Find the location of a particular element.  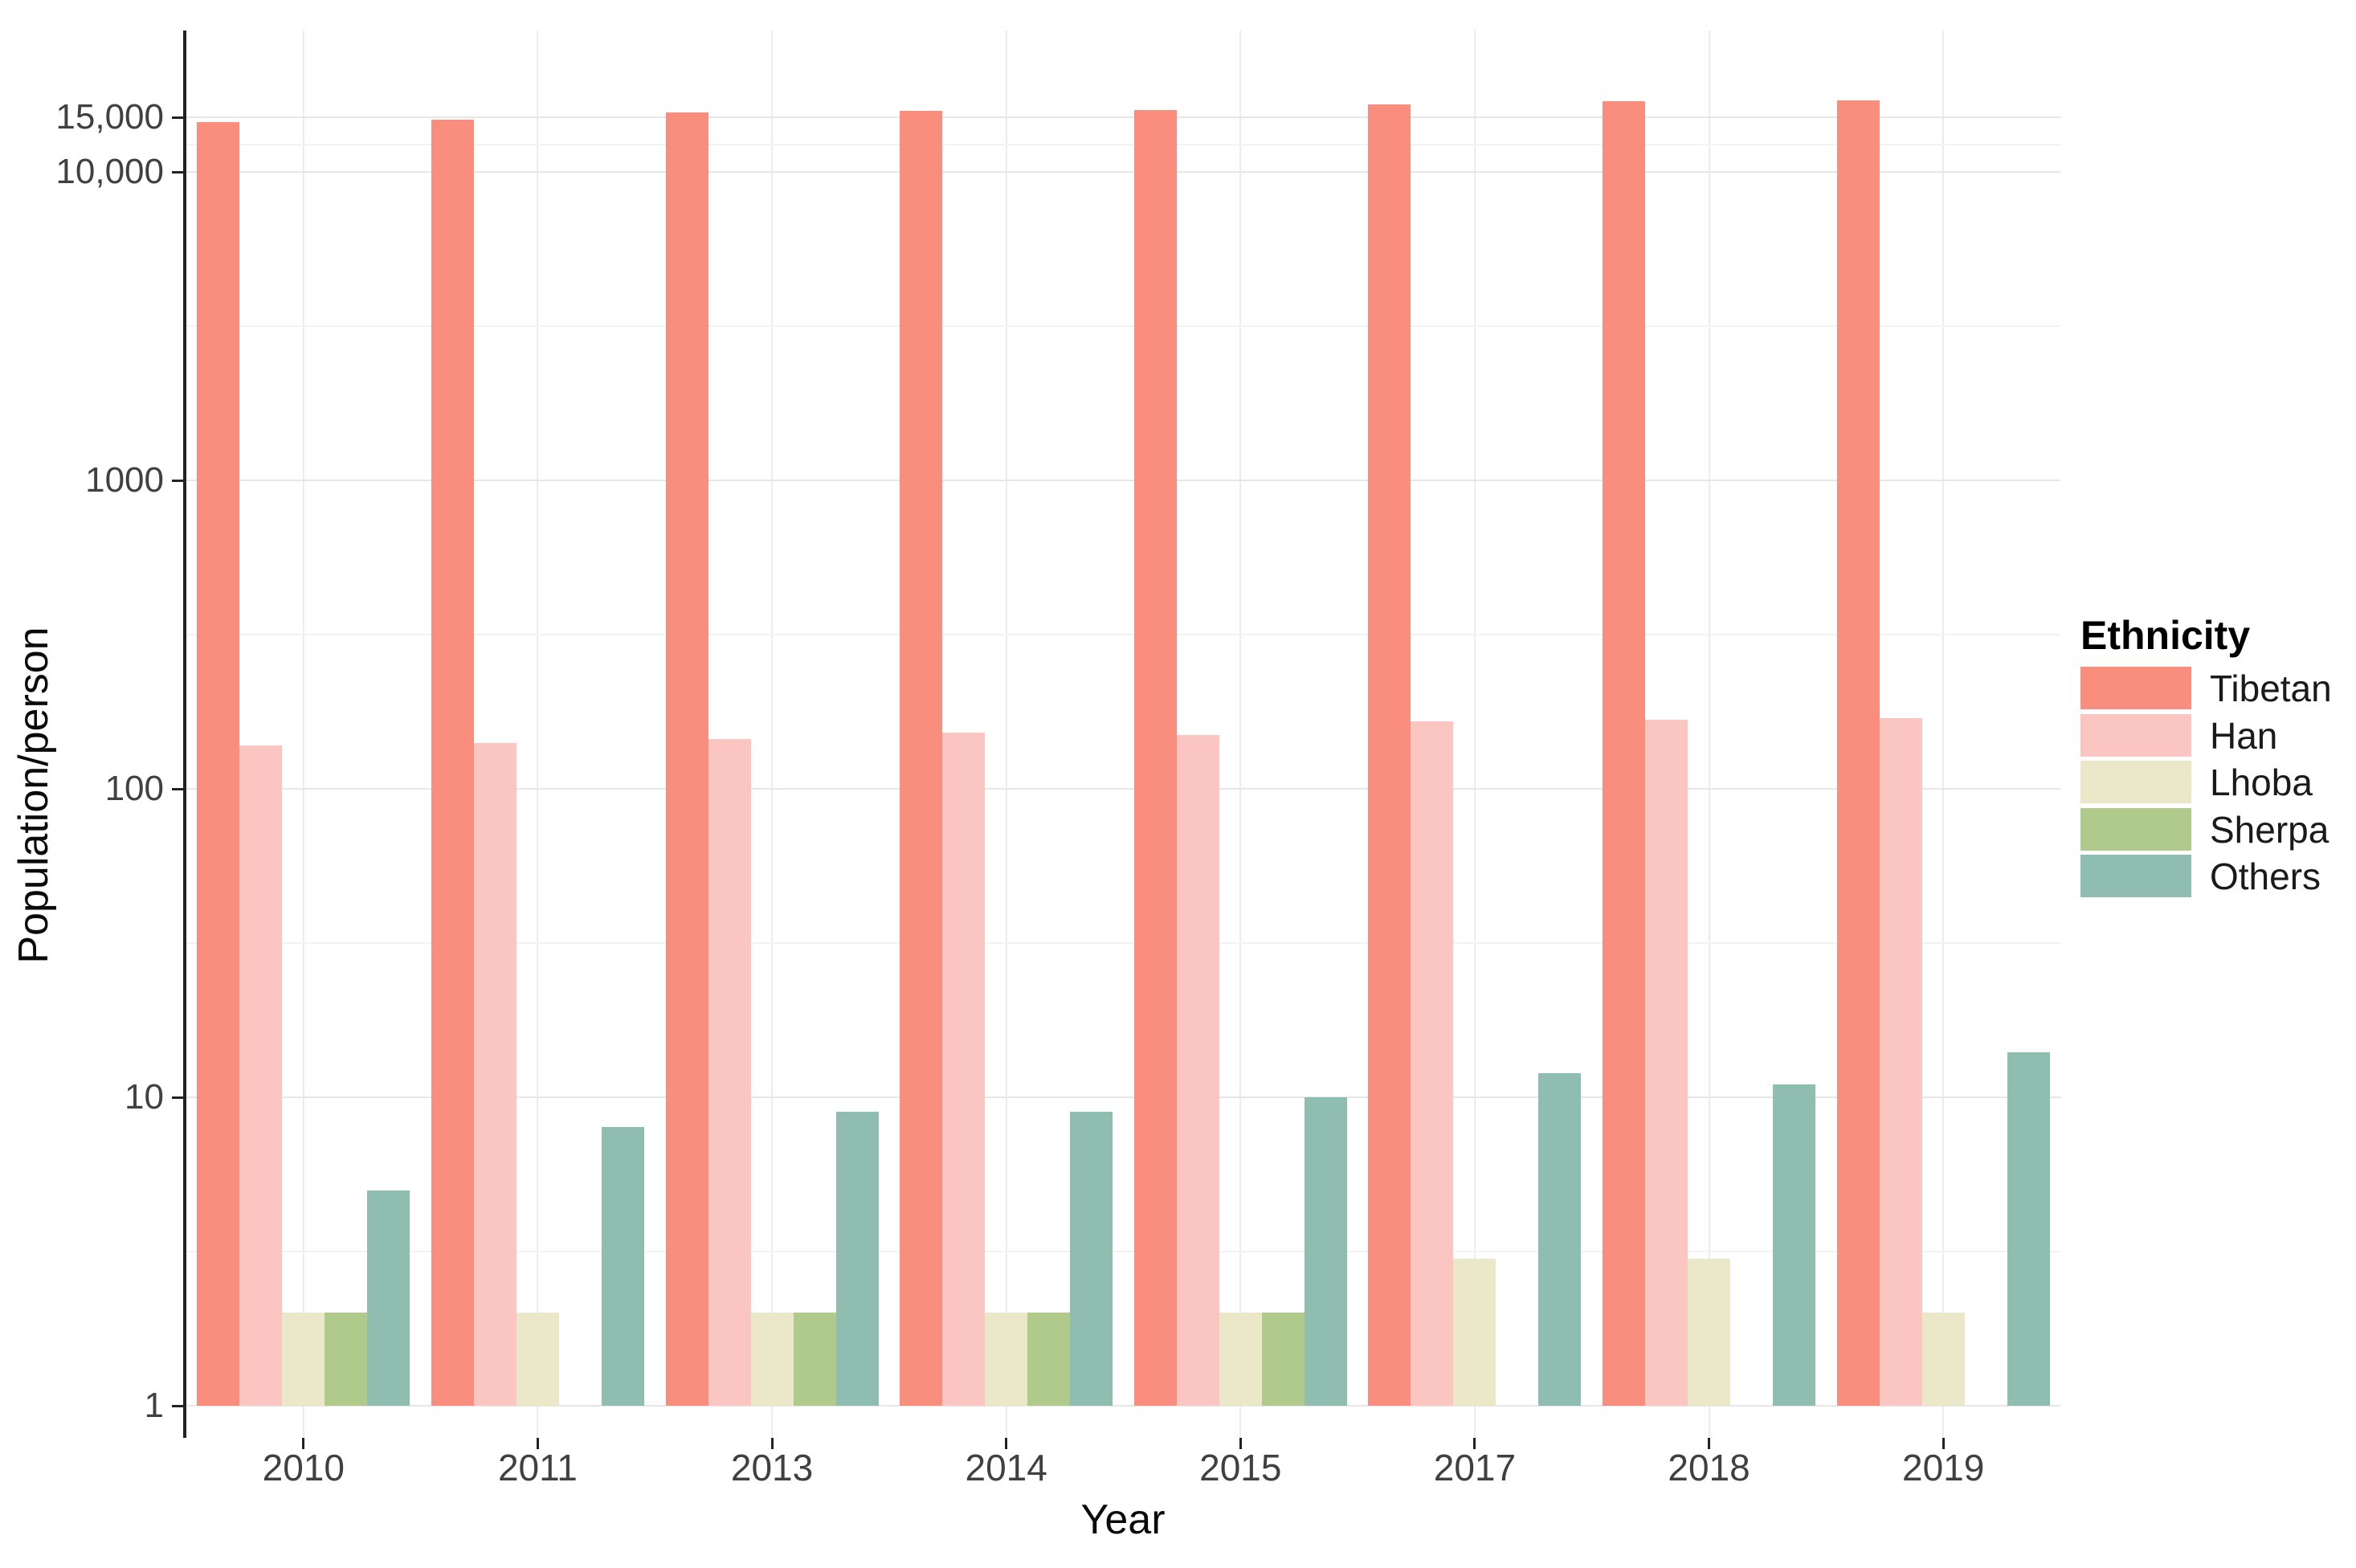

bar-others-2019 is located at coordinates (2029, 1228).